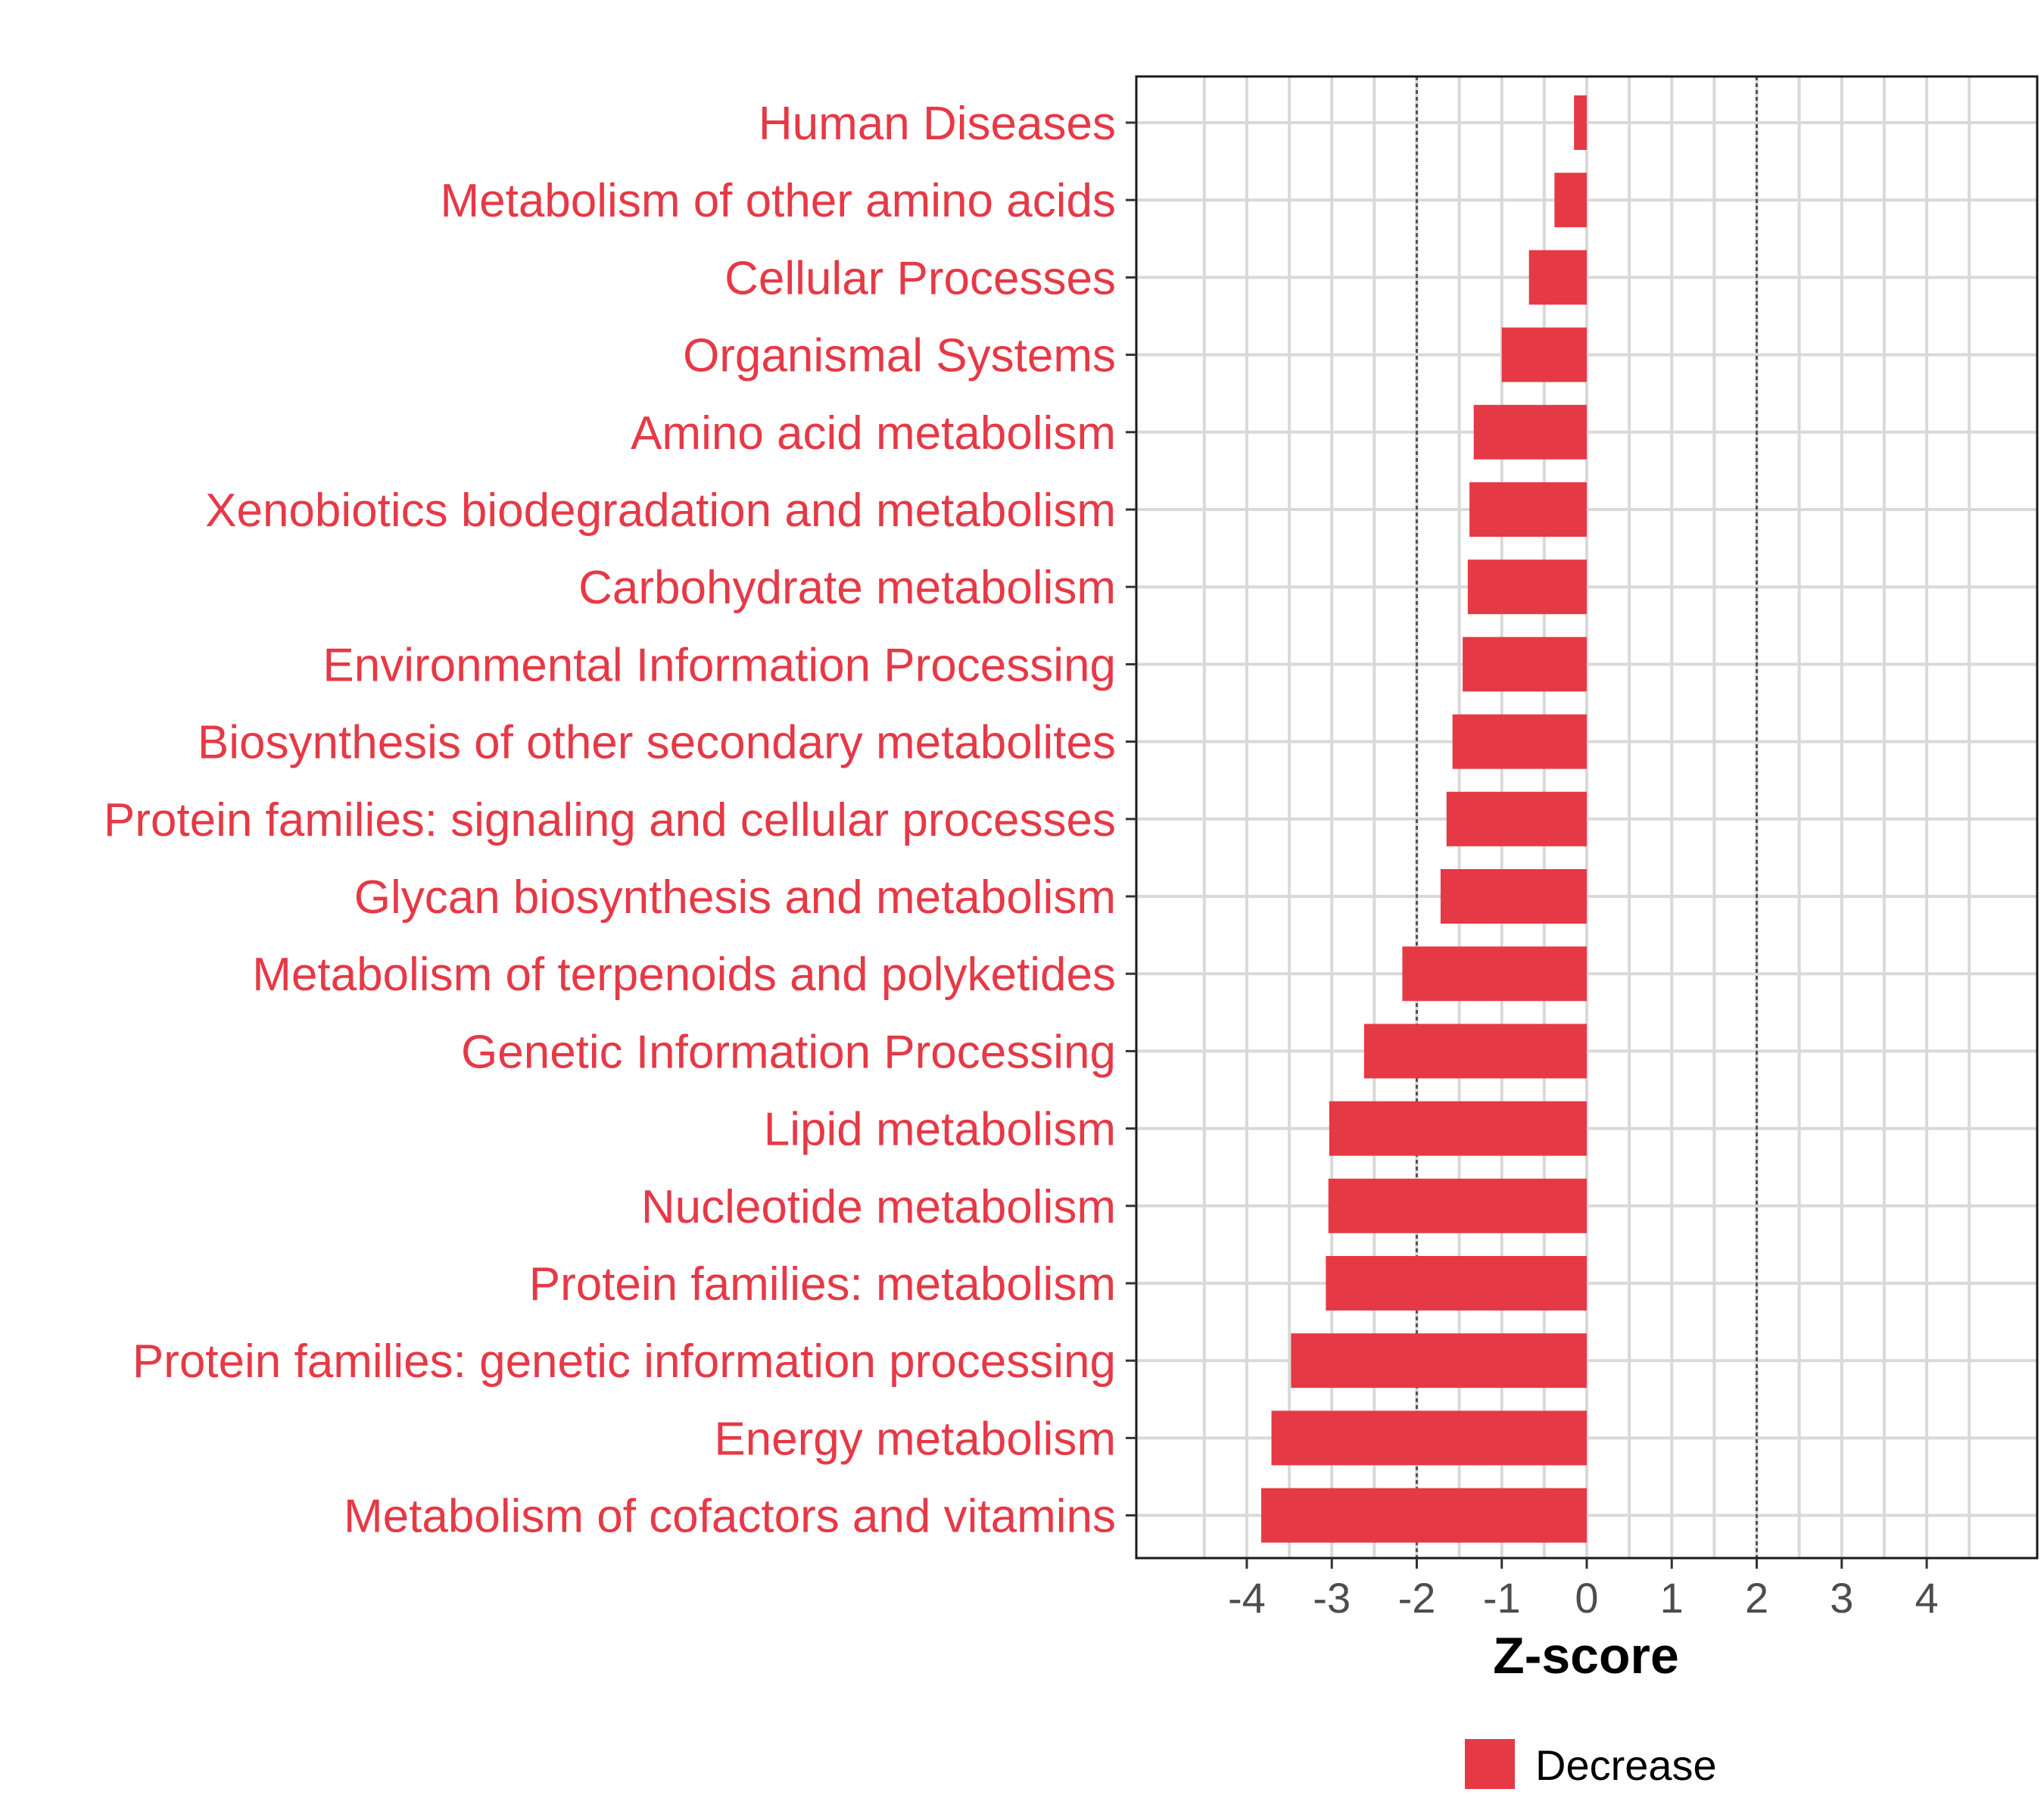  Describe the element at coordinates (915, 1439) in the screenshot. I see `category-label: Energy metabolism` at that location.